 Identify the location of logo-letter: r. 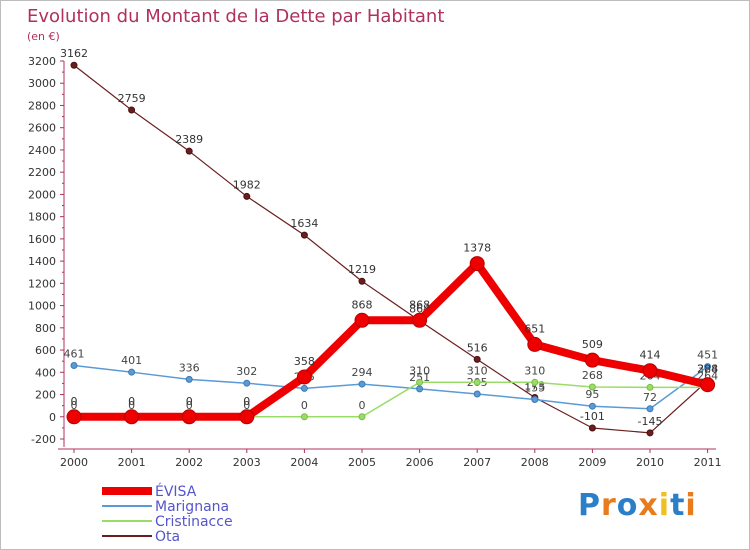
(609, 505).